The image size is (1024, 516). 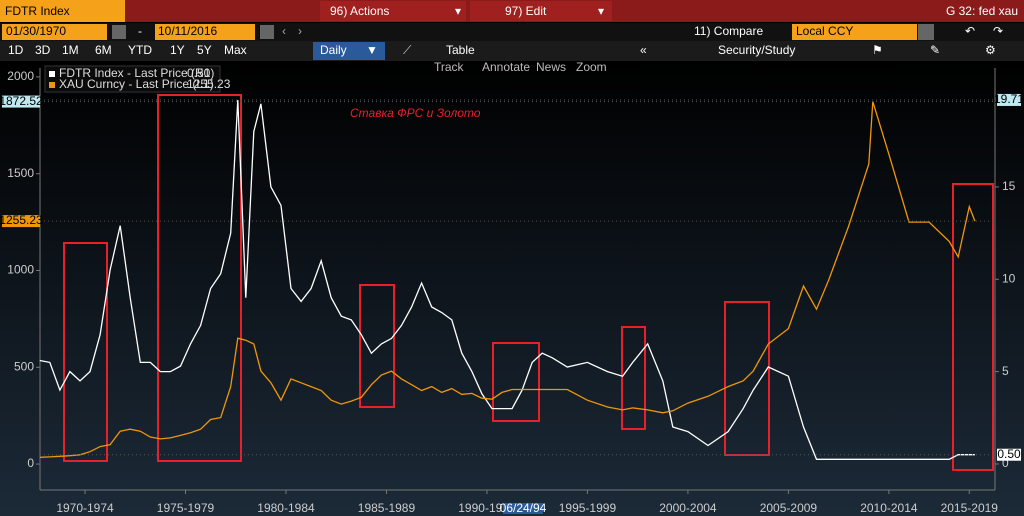 I want to click on tool-button: Track, so click(x=449, y=67).